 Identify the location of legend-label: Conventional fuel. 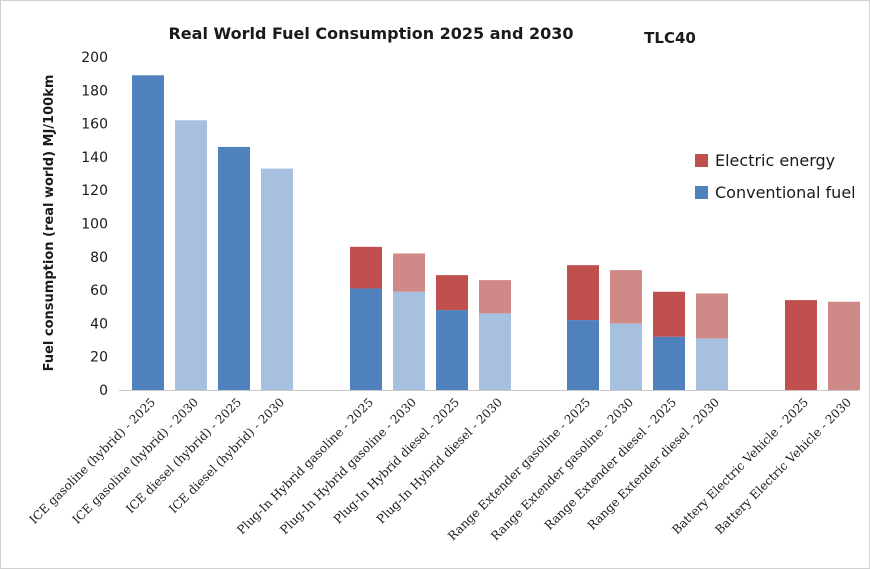
(785, 192).